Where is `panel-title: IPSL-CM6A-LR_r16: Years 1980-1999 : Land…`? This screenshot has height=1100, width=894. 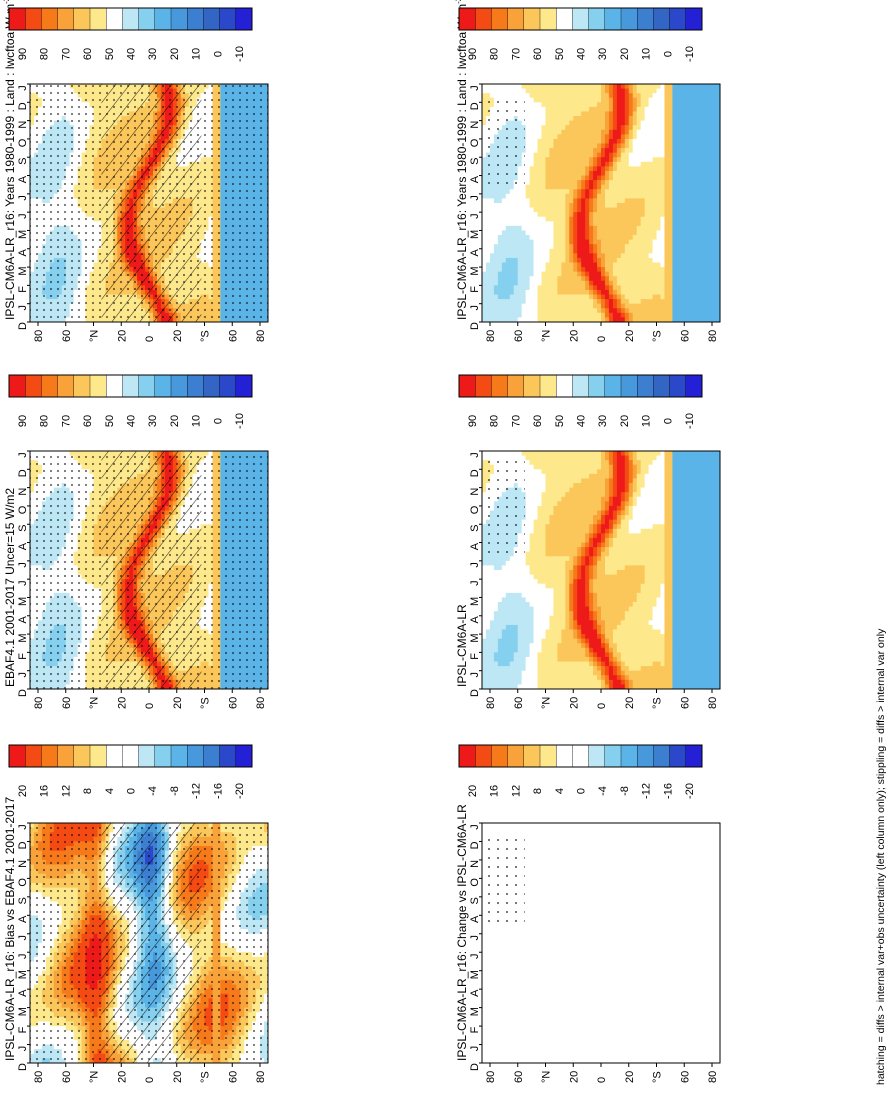
panel-title: IPSL-CM6A-LR_r16: Years 1980-1999 : Land… is located at coordinates (9, 160).